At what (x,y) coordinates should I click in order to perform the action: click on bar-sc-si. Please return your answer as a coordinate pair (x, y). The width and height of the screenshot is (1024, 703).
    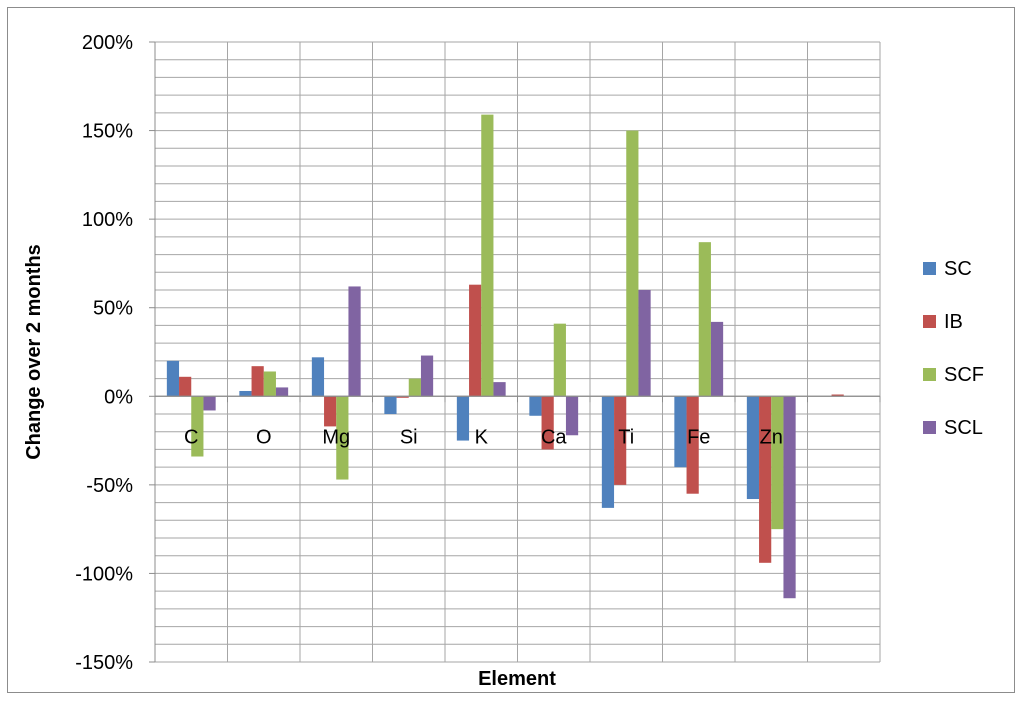
    Looking at the image, I should click on (390, 405).